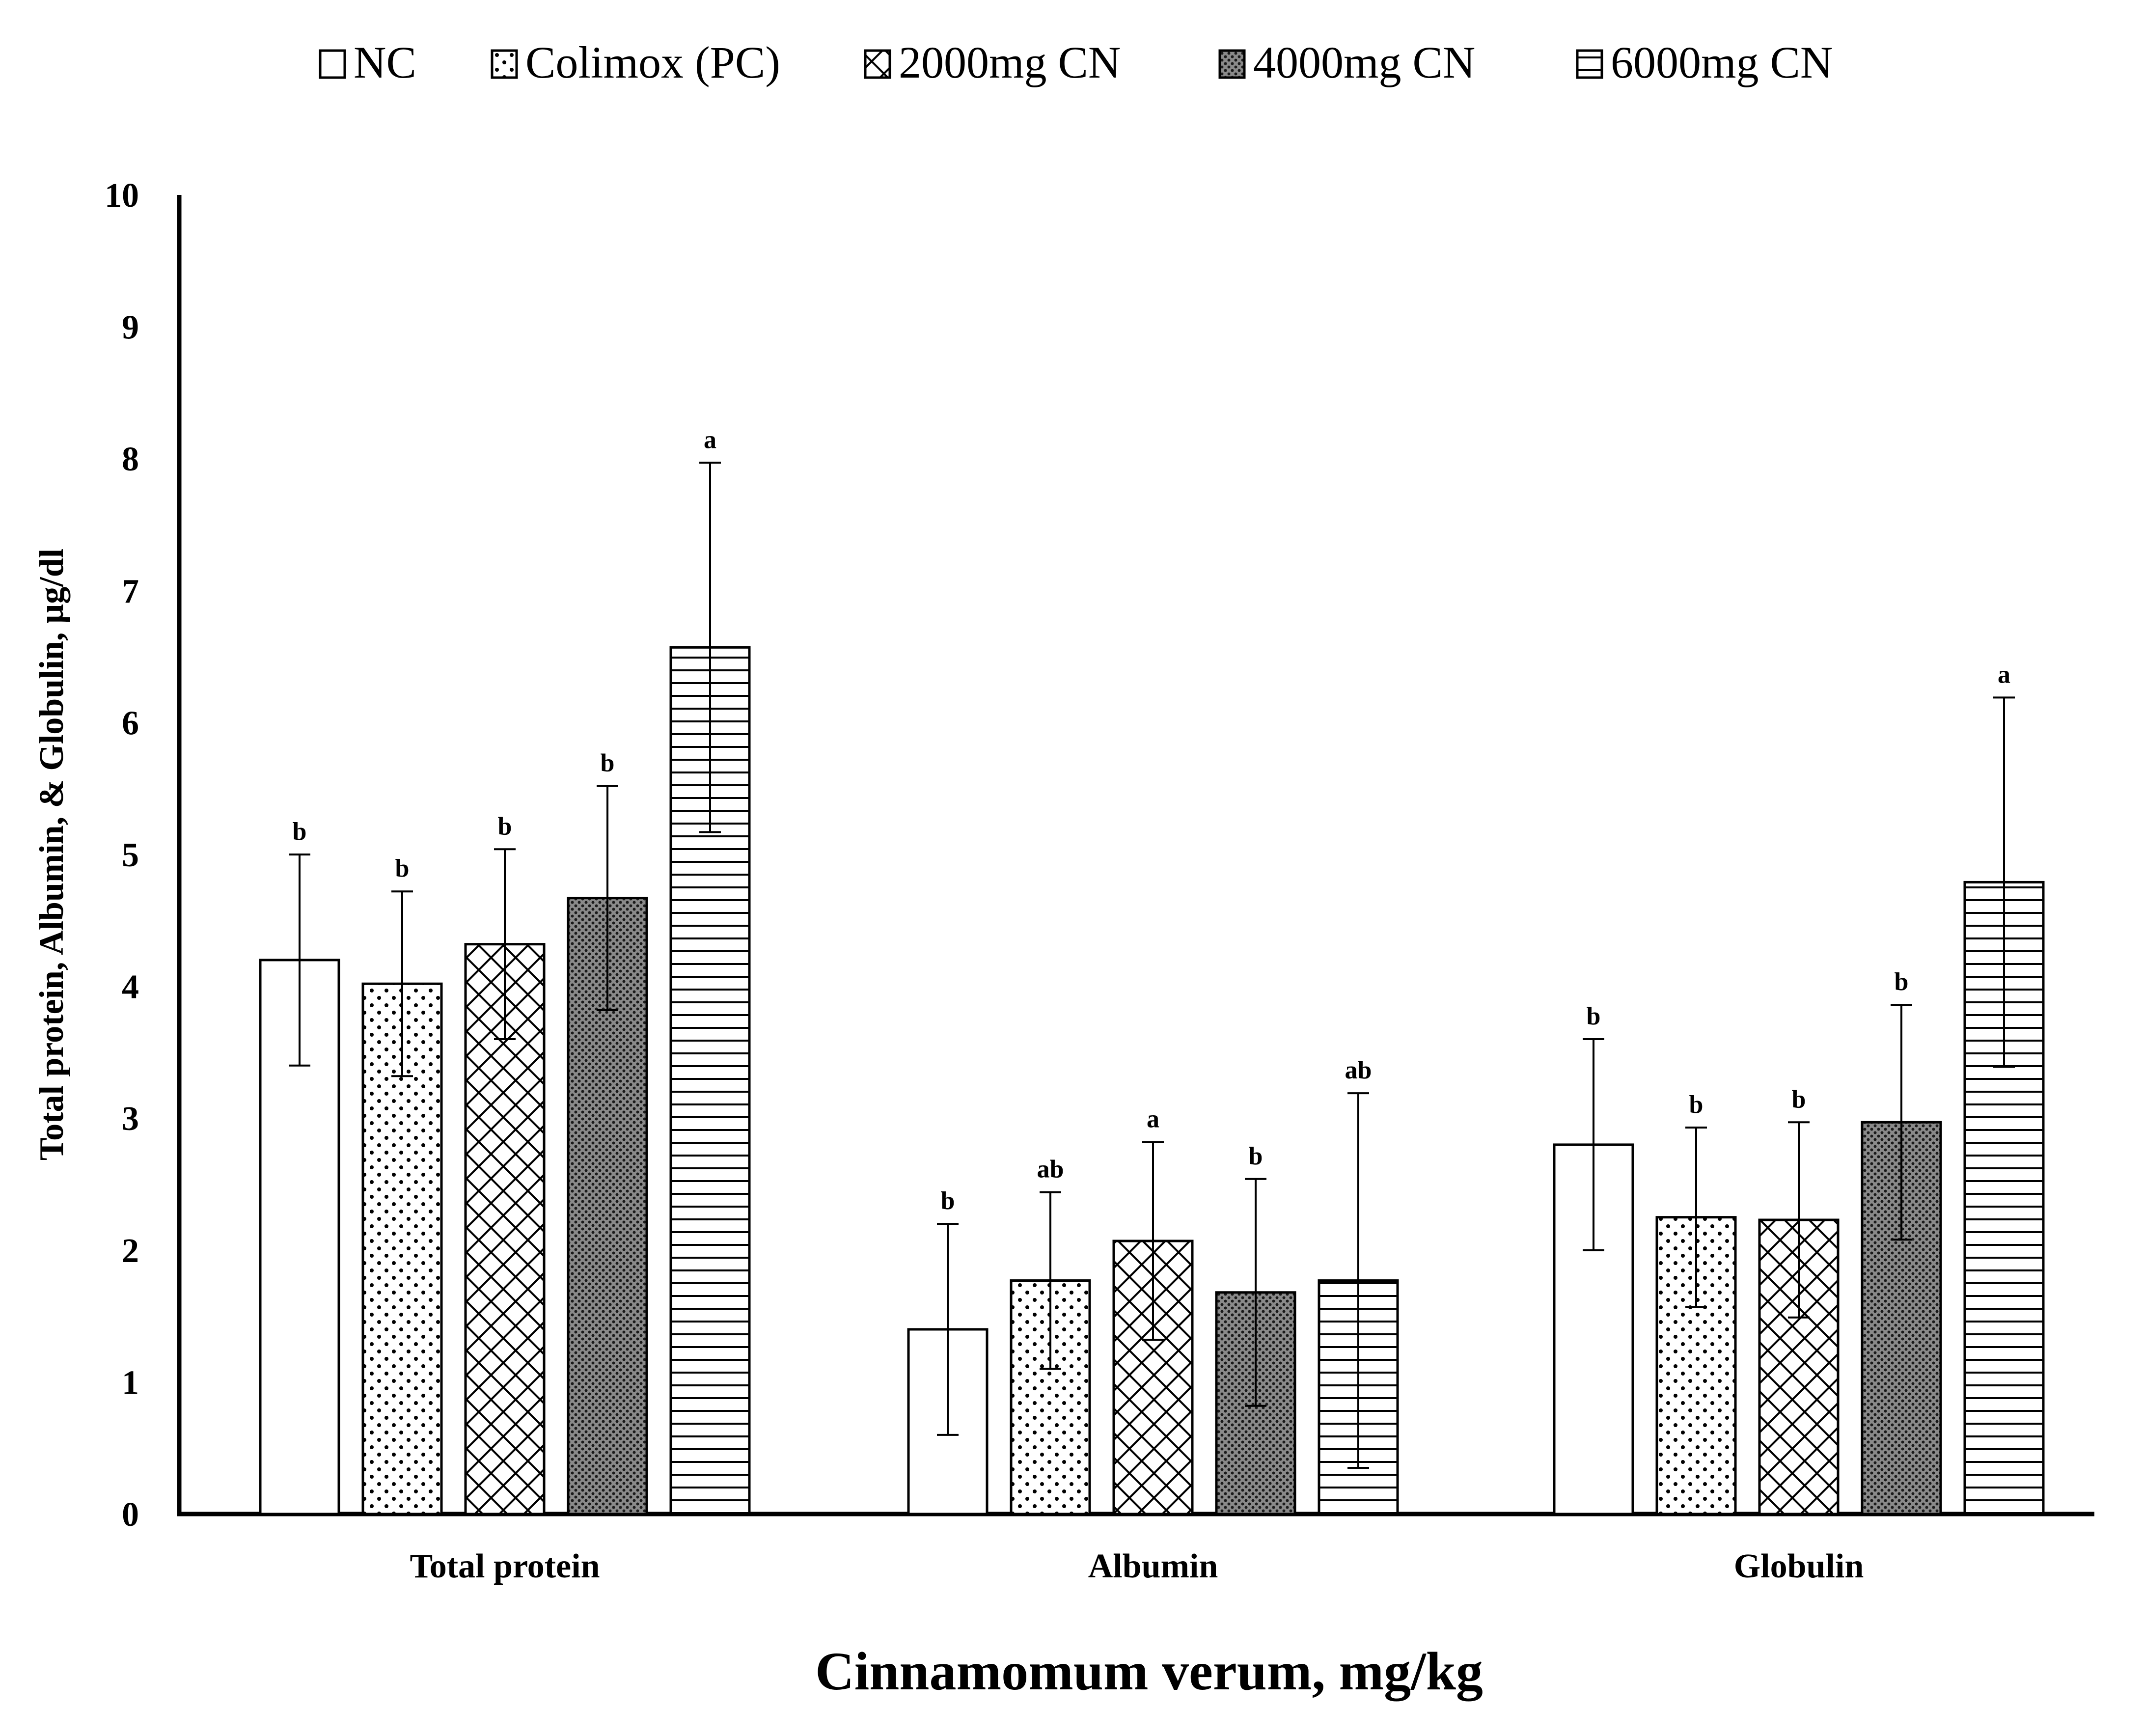 This screenshot has width=2143, height=1736. Describe the element at coordinates (130, 987) in the screenshot. I see `y-tick-label: 4` at that location.